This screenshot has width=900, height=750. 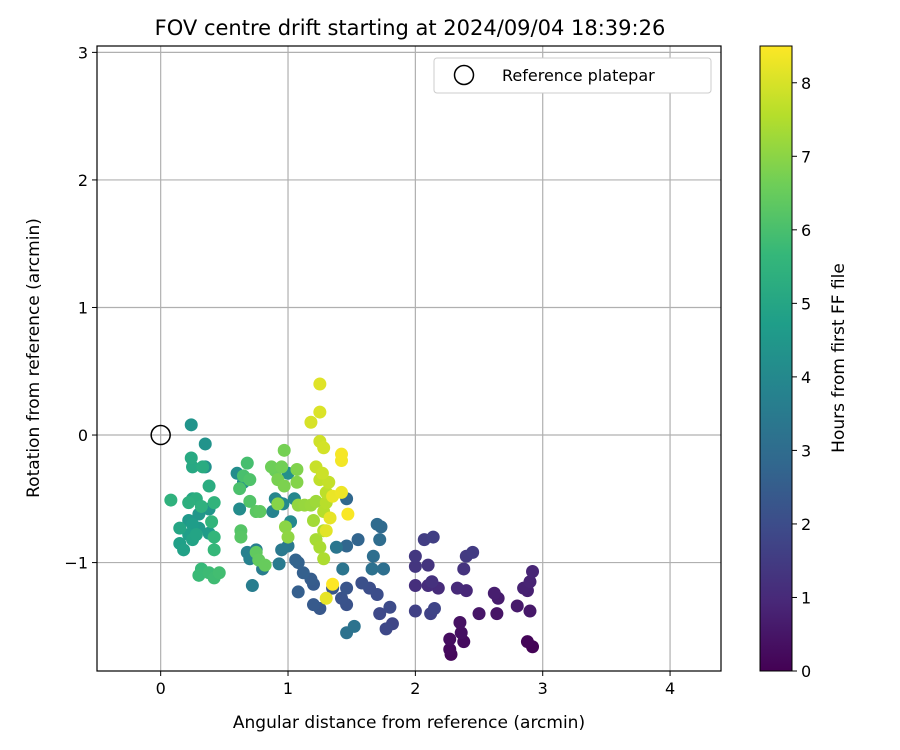 I want to click on colorbar-tick-label: 7, so click(x=806, y=156).